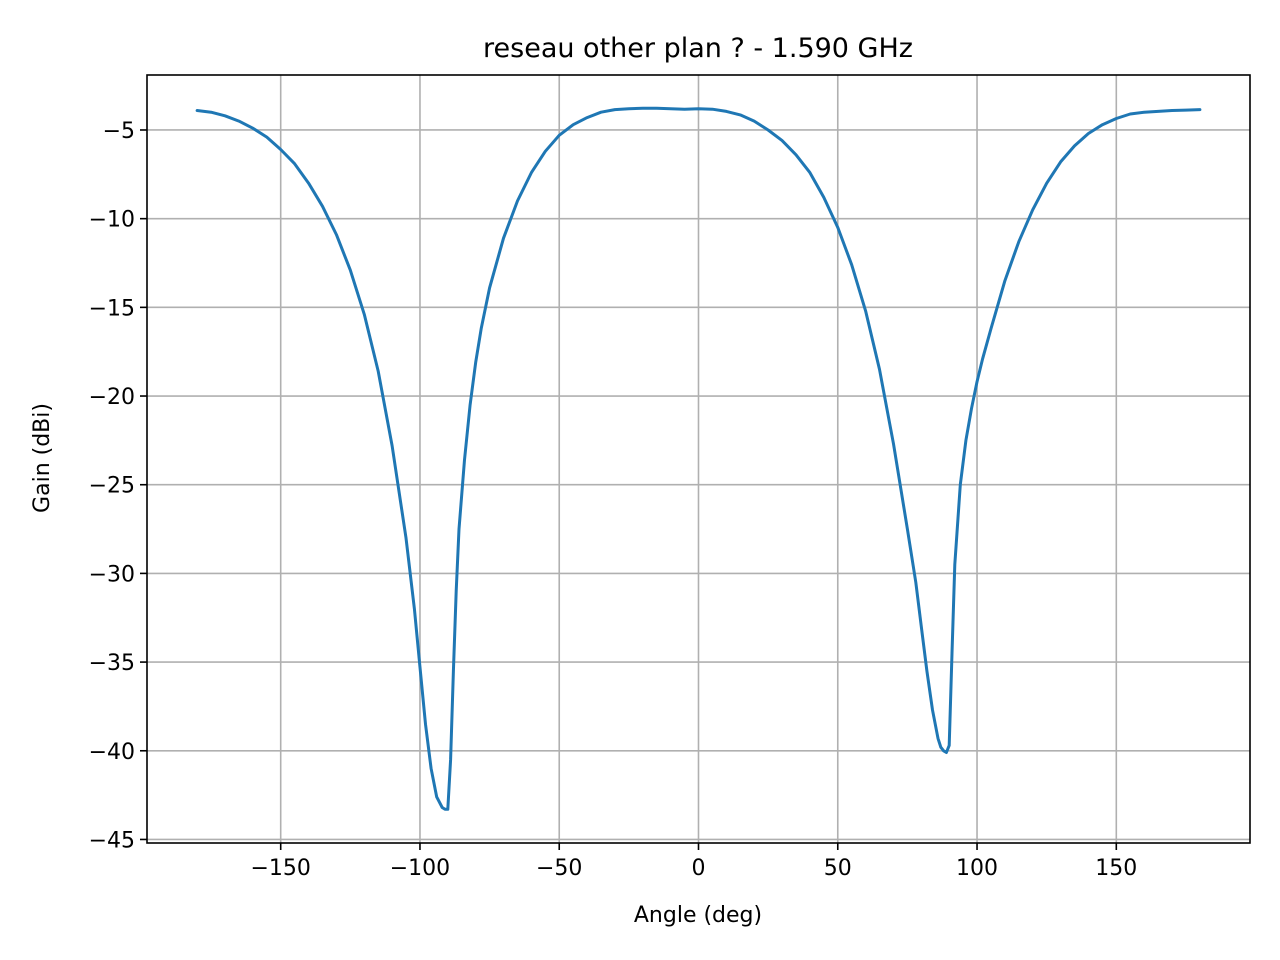 Image resolution: width=1280 pixels, height=960 pixels. I want to click on chart-title: reseau other plan ? - 1.590 GHz, so click(698, 48).